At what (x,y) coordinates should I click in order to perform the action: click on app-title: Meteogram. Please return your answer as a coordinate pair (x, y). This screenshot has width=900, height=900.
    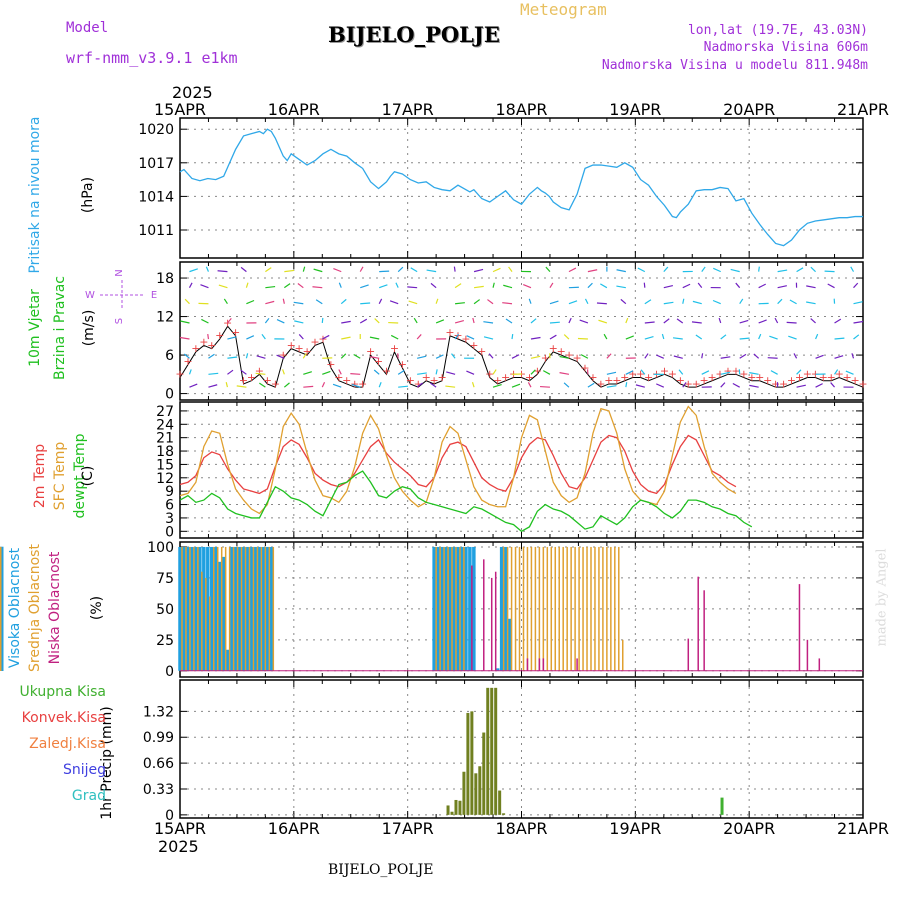
    Looking at the image, I should click on (563, 9).